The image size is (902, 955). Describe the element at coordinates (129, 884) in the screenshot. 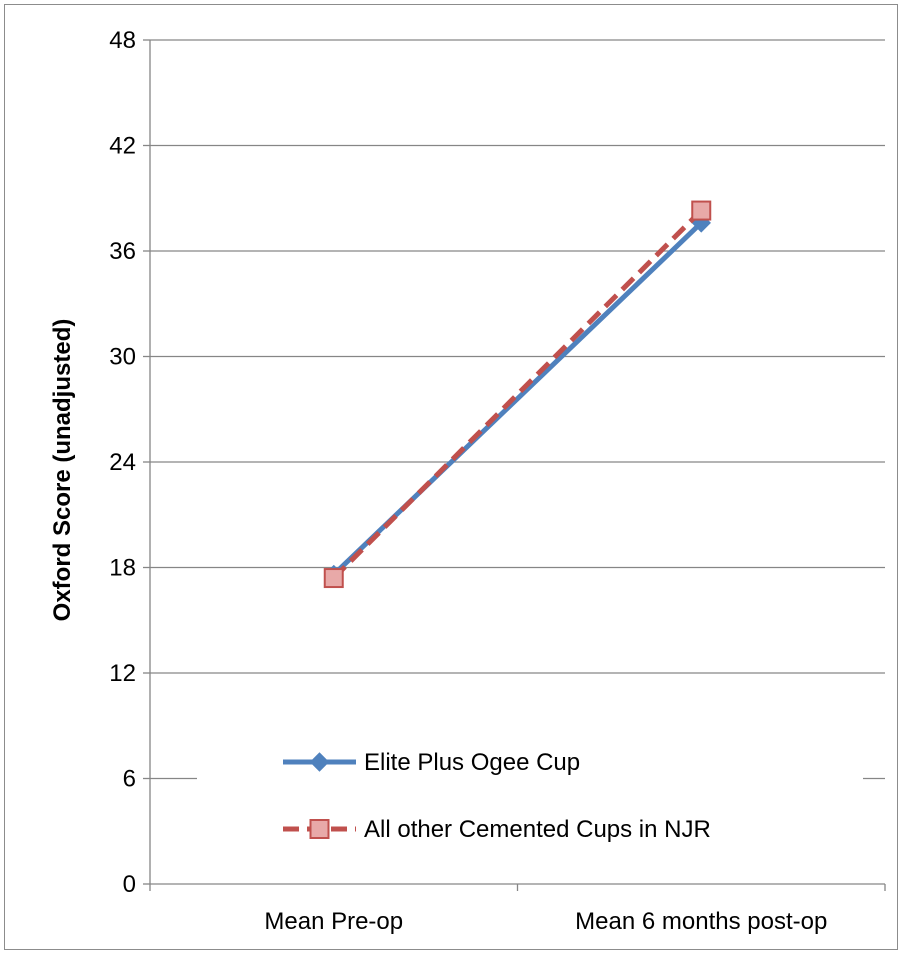

I see `y-tick-label: 0` at that location.